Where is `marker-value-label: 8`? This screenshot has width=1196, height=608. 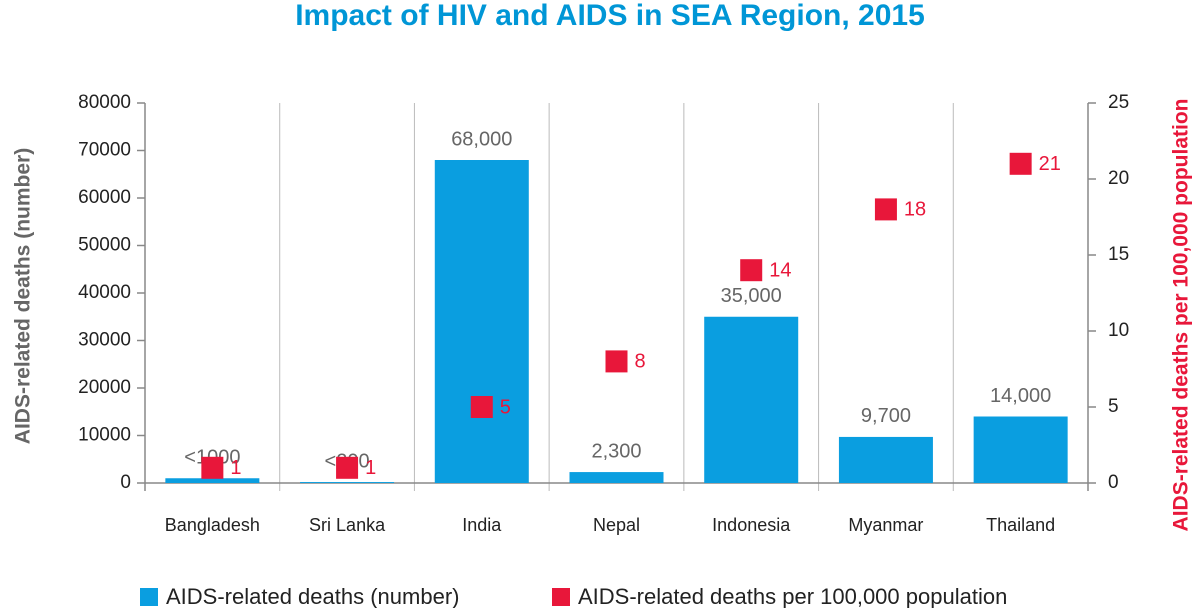
marker-value-label: 8 is located at coordinates (640, 362).